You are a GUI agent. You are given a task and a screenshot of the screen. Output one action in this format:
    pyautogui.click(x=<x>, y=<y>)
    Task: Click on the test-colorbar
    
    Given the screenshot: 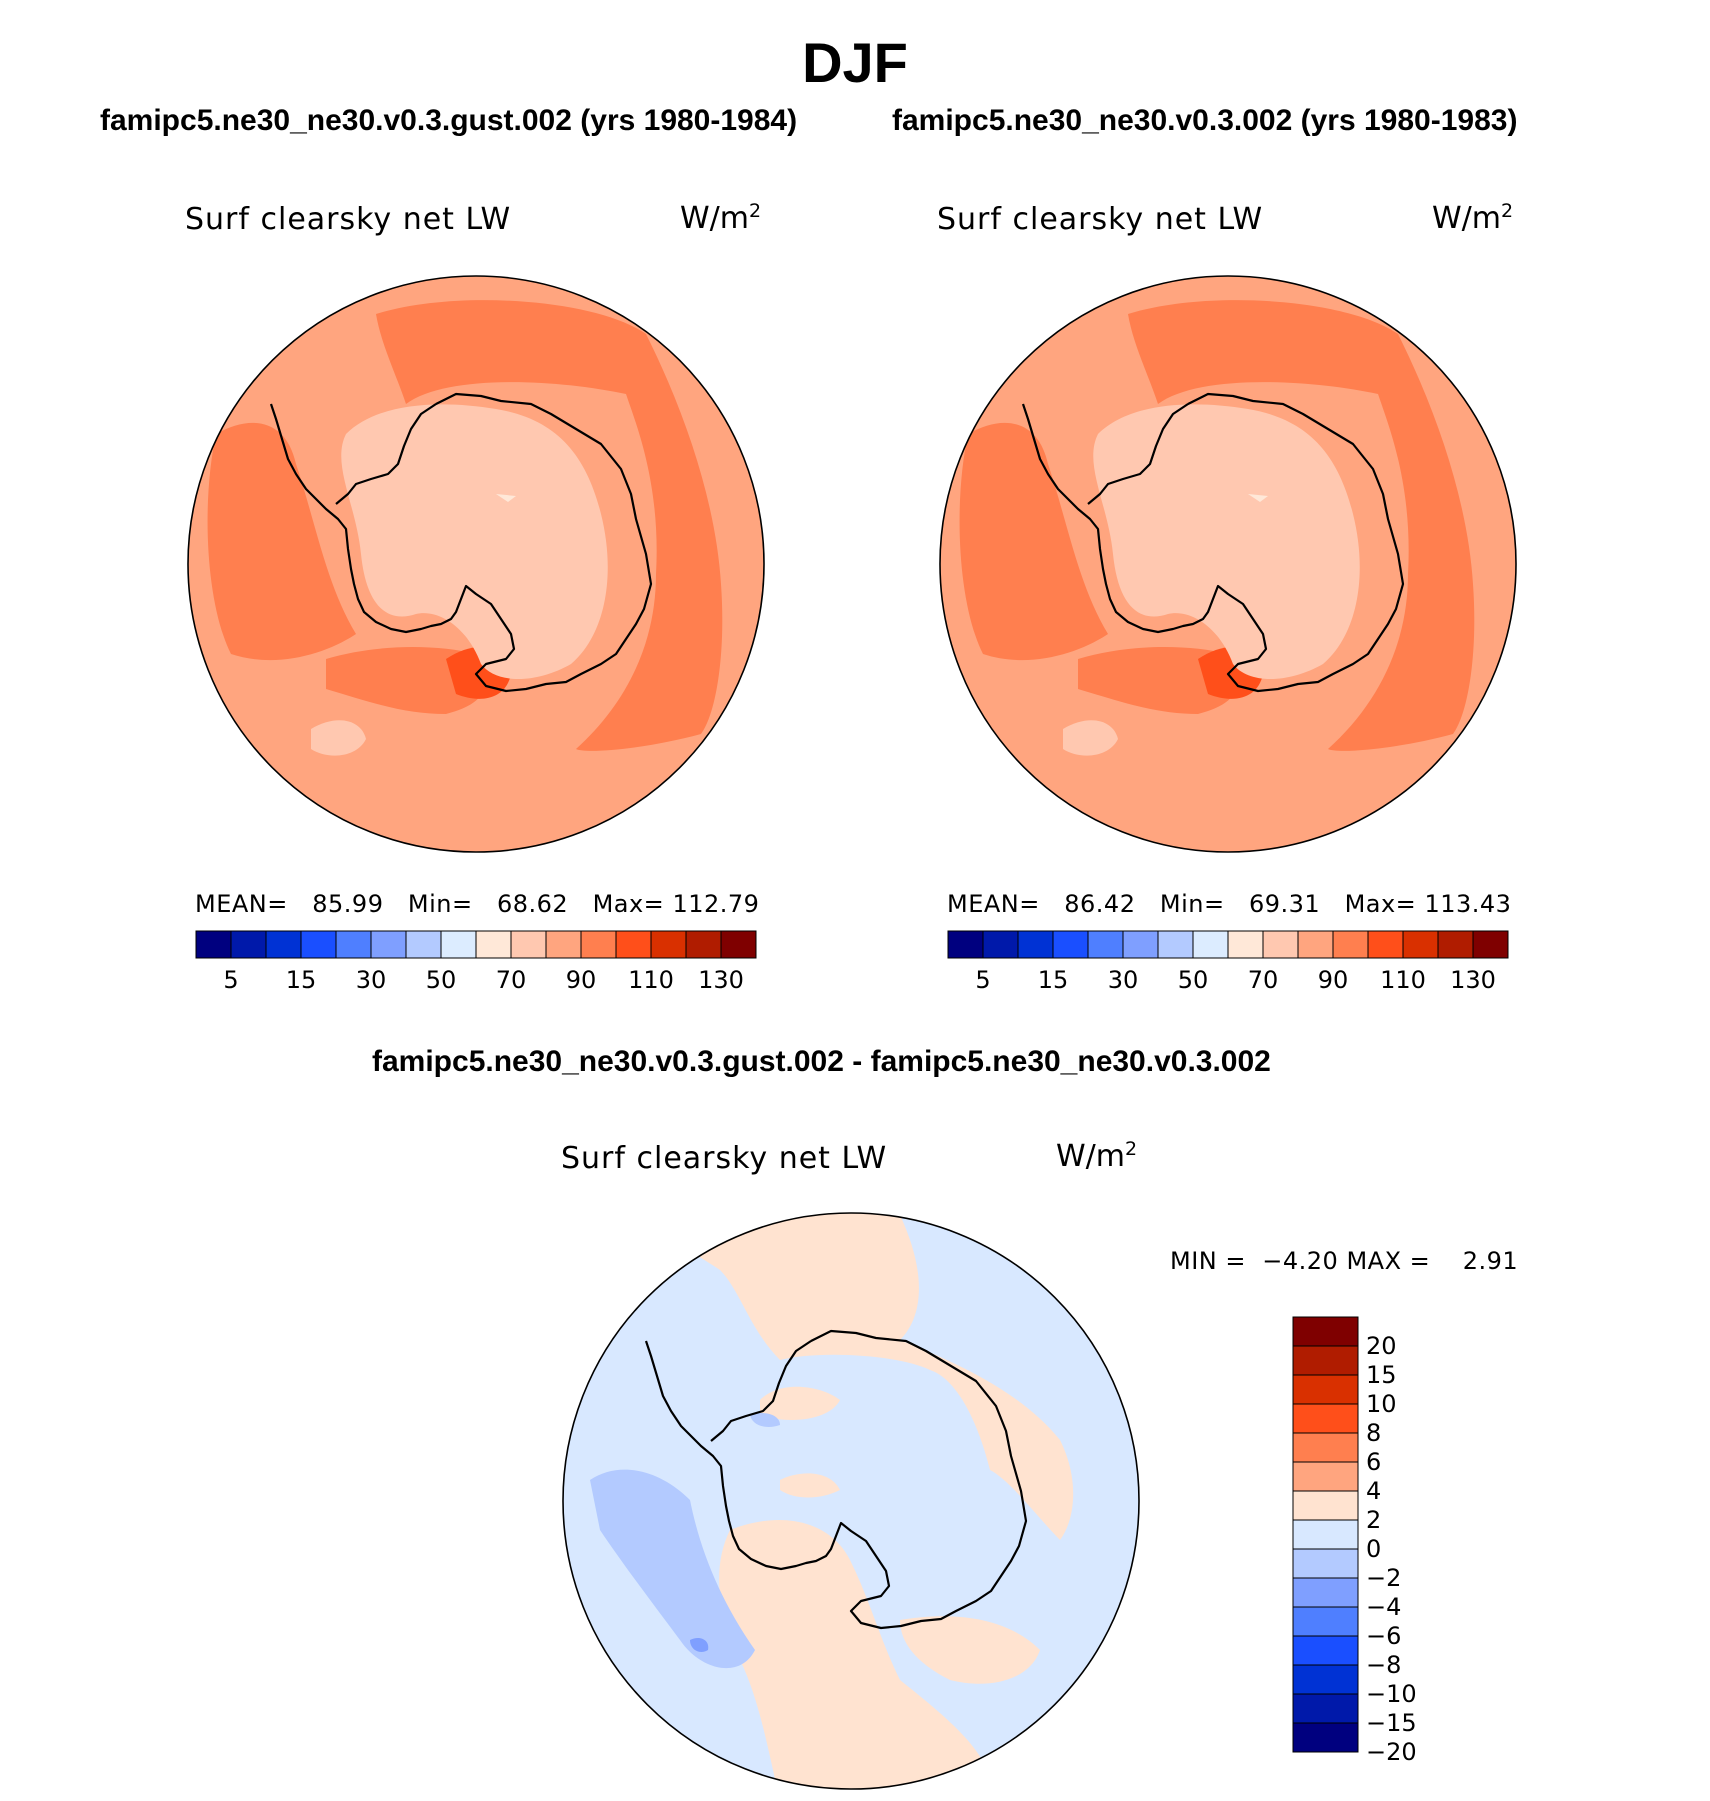 What is the action you would take?
    pyautogui.click(x=476, y=944)
    